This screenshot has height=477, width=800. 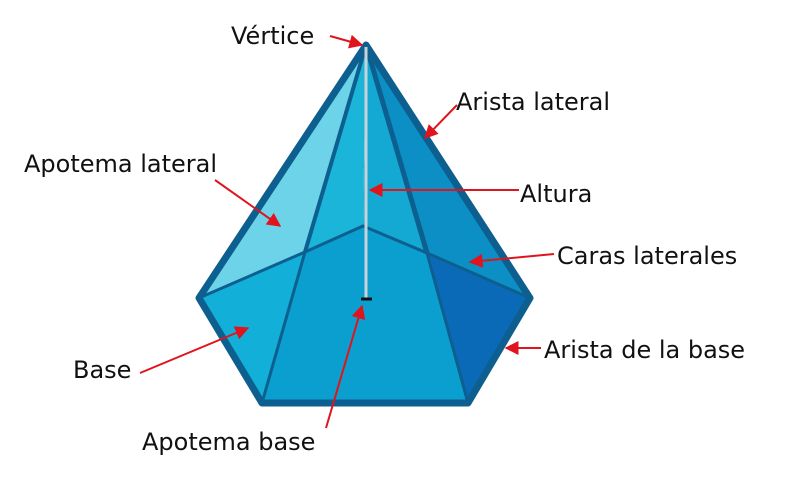 I want to click on label-lateral-apothem: Apotema lateral, so click(x=120, y=164).